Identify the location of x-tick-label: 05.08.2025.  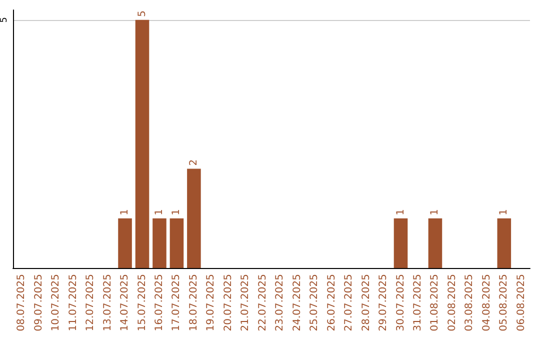
(504, 303).